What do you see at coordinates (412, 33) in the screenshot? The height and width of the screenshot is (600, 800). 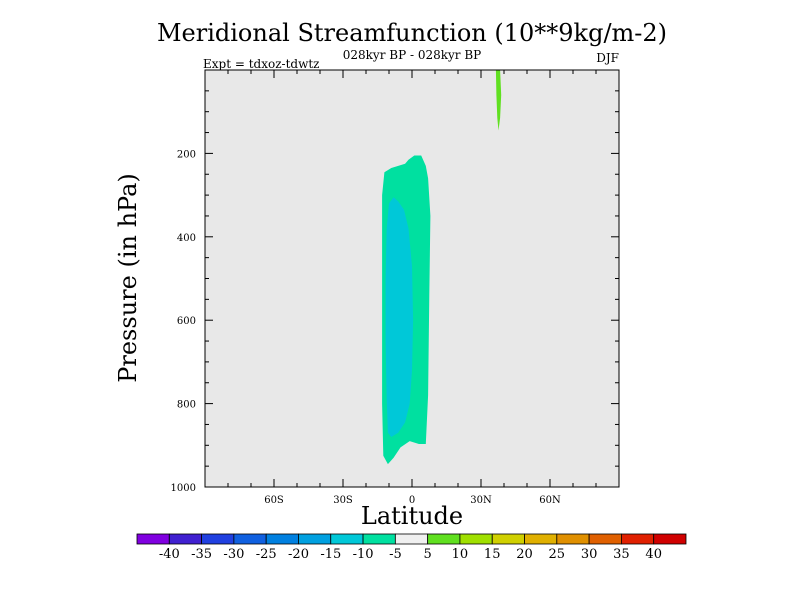 I see `chart-title: Meridional Streamfunction (10**9kg/m-2)` at bounding box center [412, 33].